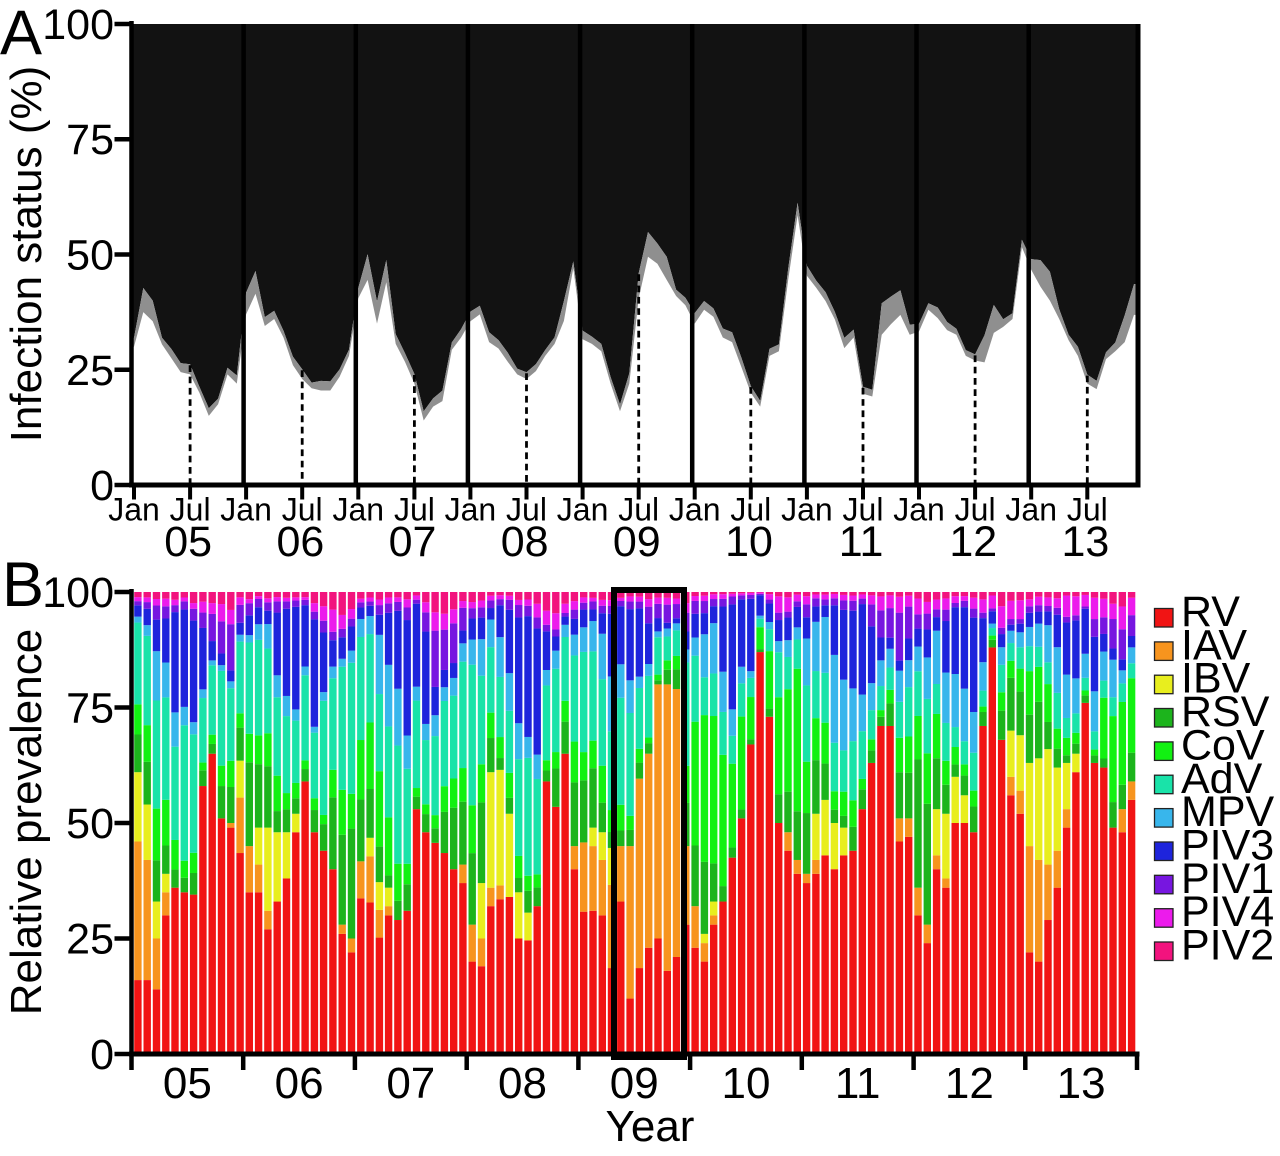  What do you see at coordinates (1225, 712) in the screenshot?
I see `svg-text: RSV` at bounding box center [1225, 712].